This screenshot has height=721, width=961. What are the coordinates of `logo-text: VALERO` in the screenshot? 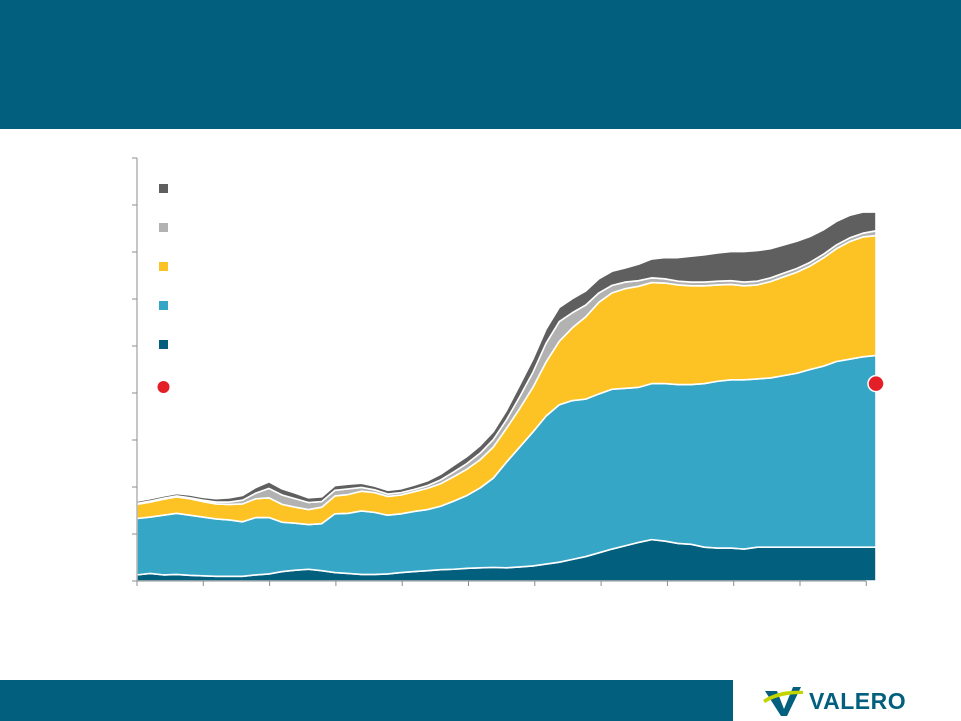 It's located at (858, 701).